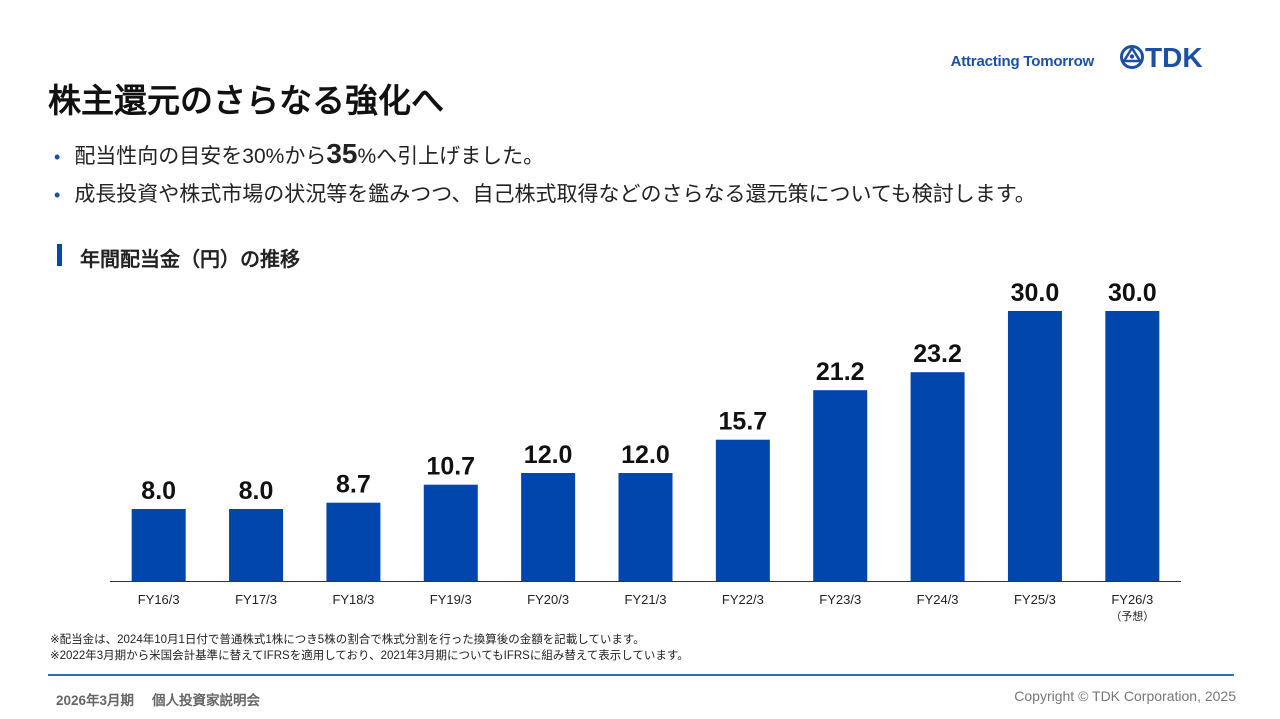 This screenshot has height=719, width=1280. Describe the element at coordinates (548, 599) in the screenshot. I see `category-label: FY20/3` at that location.